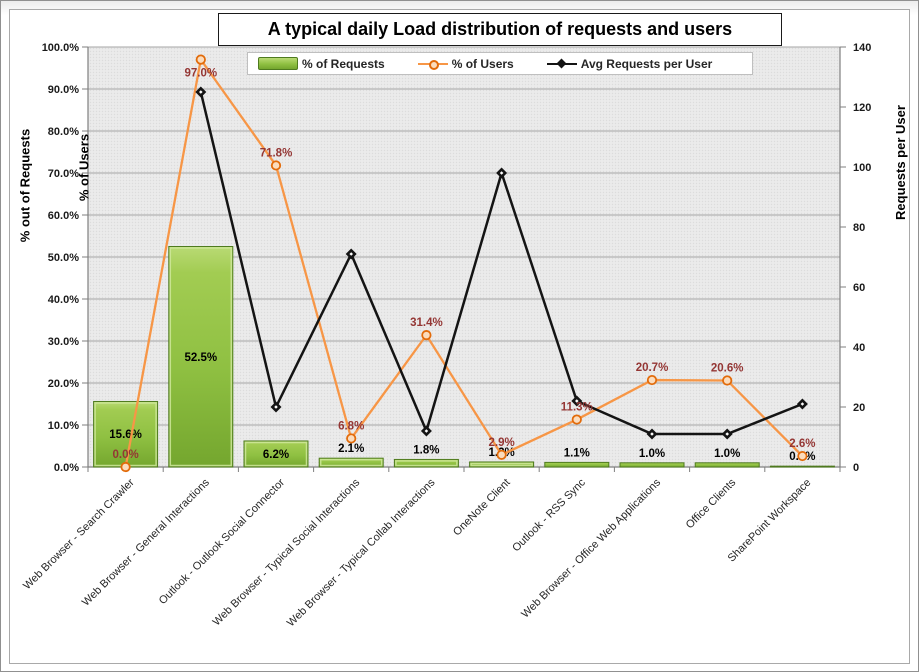 This screenshot has height=672, width=919. I want to click on bar-label-7: 1.0%, so click(652, 454).